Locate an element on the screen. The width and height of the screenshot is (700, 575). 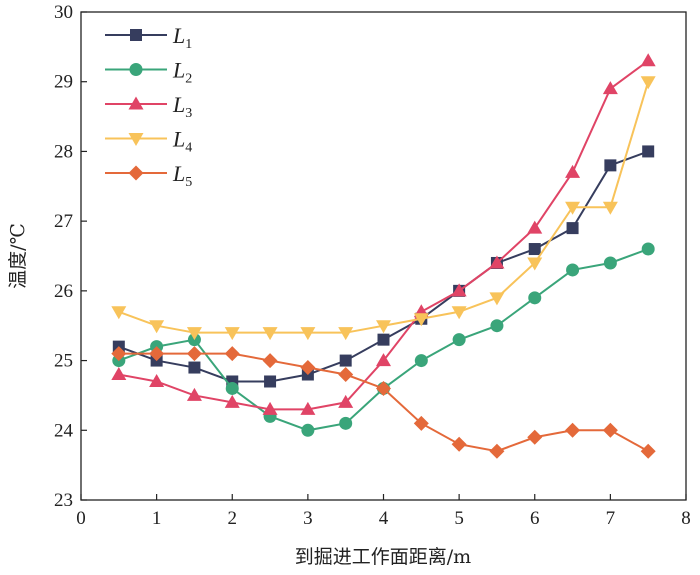
legend-item-L3: L3 is located at coordinates (148, 106).